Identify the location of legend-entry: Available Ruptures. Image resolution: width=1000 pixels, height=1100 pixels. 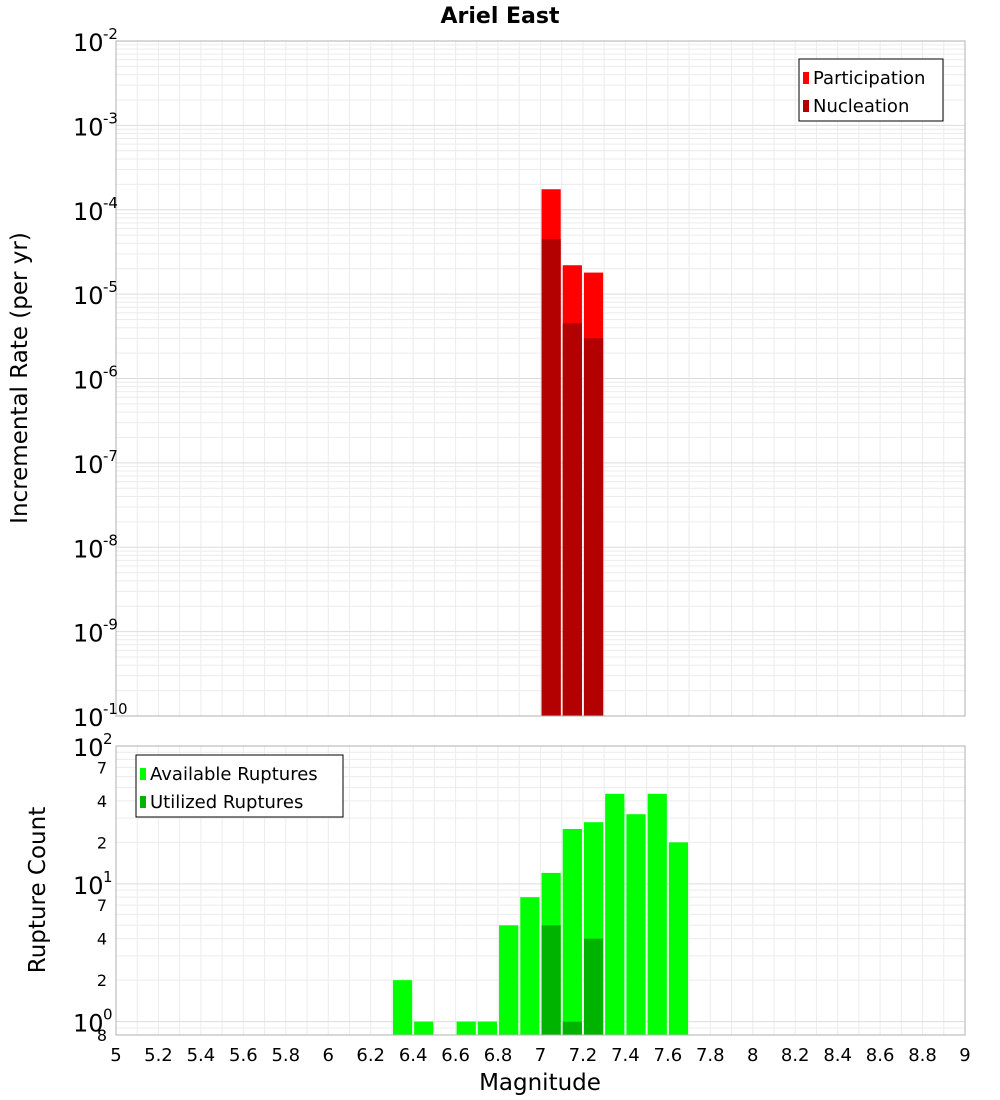
(234, 774).